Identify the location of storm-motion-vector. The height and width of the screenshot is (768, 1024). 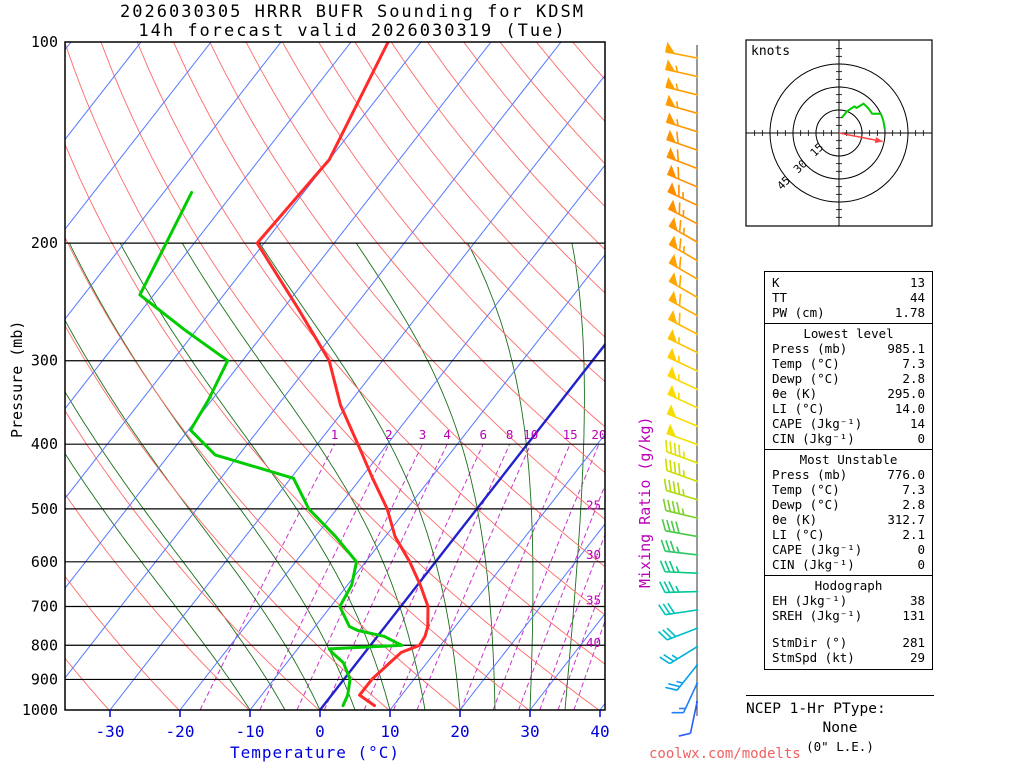
(860, 137).